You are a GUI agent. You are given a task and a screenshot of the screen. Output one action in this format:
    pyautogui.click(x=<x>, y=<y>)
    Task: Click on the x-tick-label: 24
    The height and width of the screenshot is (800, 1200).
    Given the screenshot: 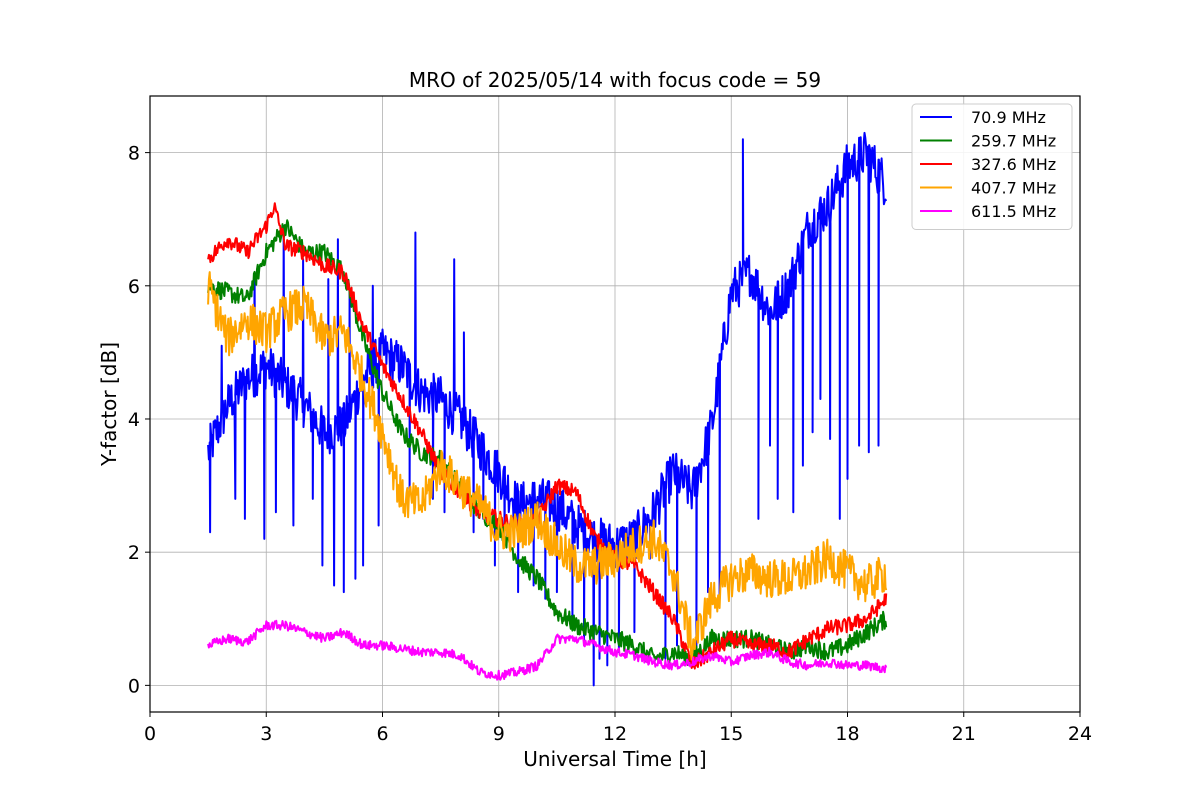 What is the action you would take?
    pyautogui.click(x=1080, y=734)
    